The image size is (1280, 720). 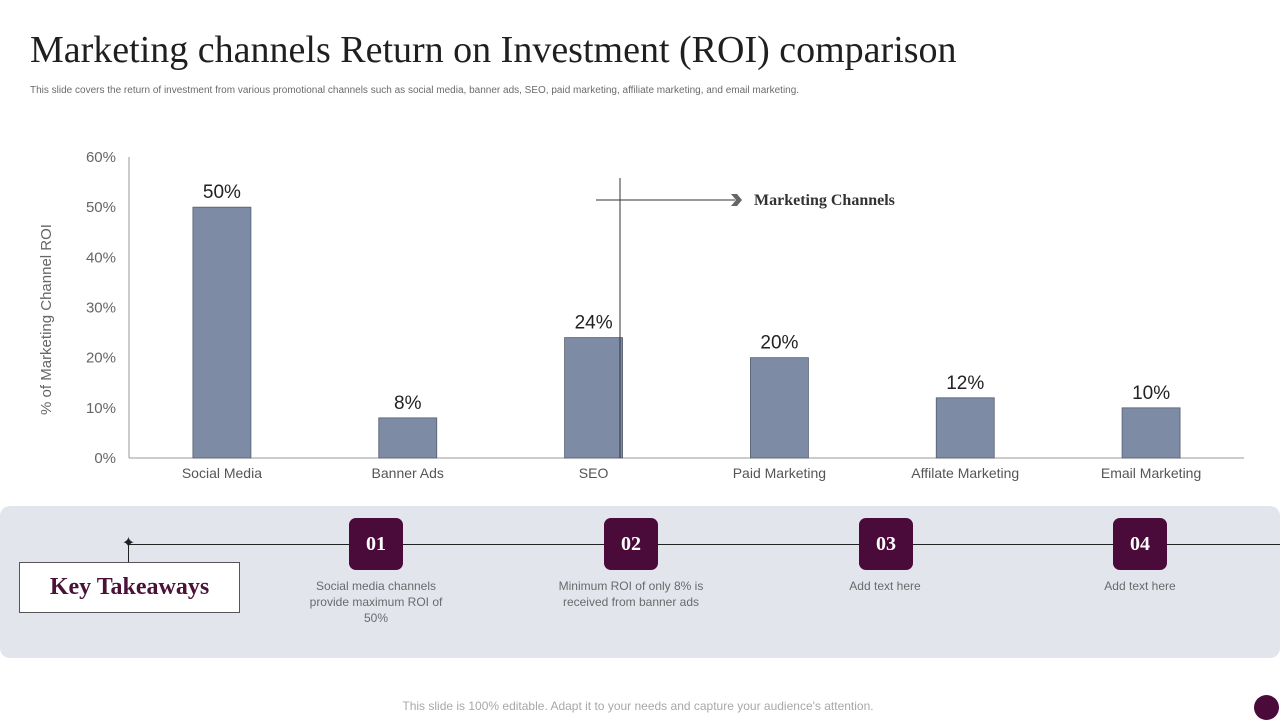 I want to click on corner-dot, so click(x=1266, y=707).